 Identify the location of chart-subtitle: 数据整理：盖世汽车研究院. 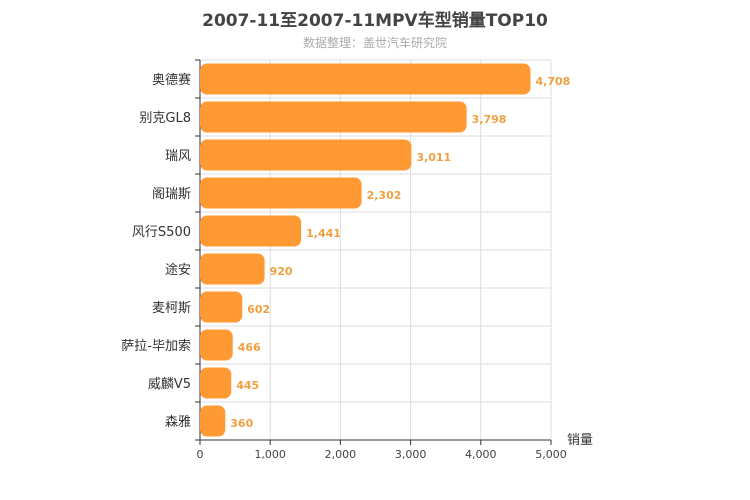
(374, 43).